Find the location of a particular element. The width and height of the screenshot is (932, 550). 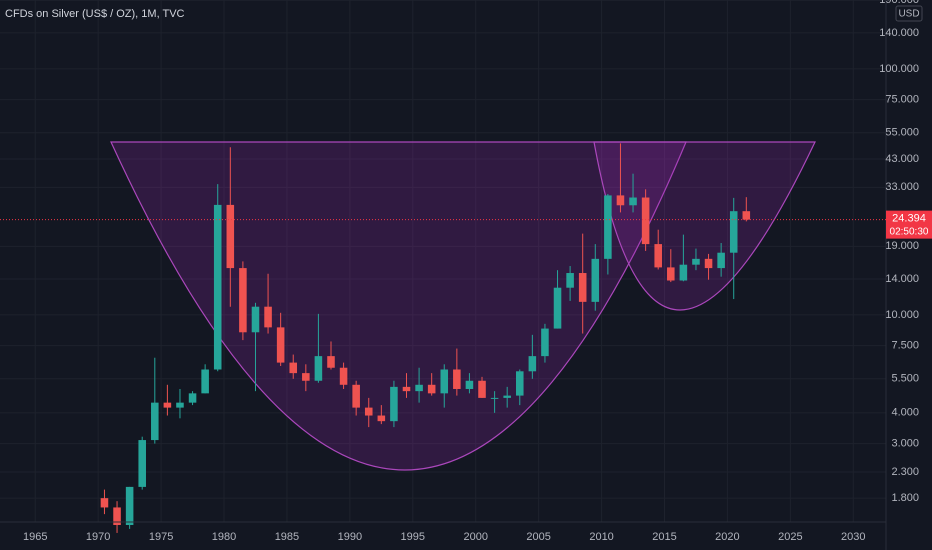

x-tick-label: 2000 is located at coordinates (475, 537).